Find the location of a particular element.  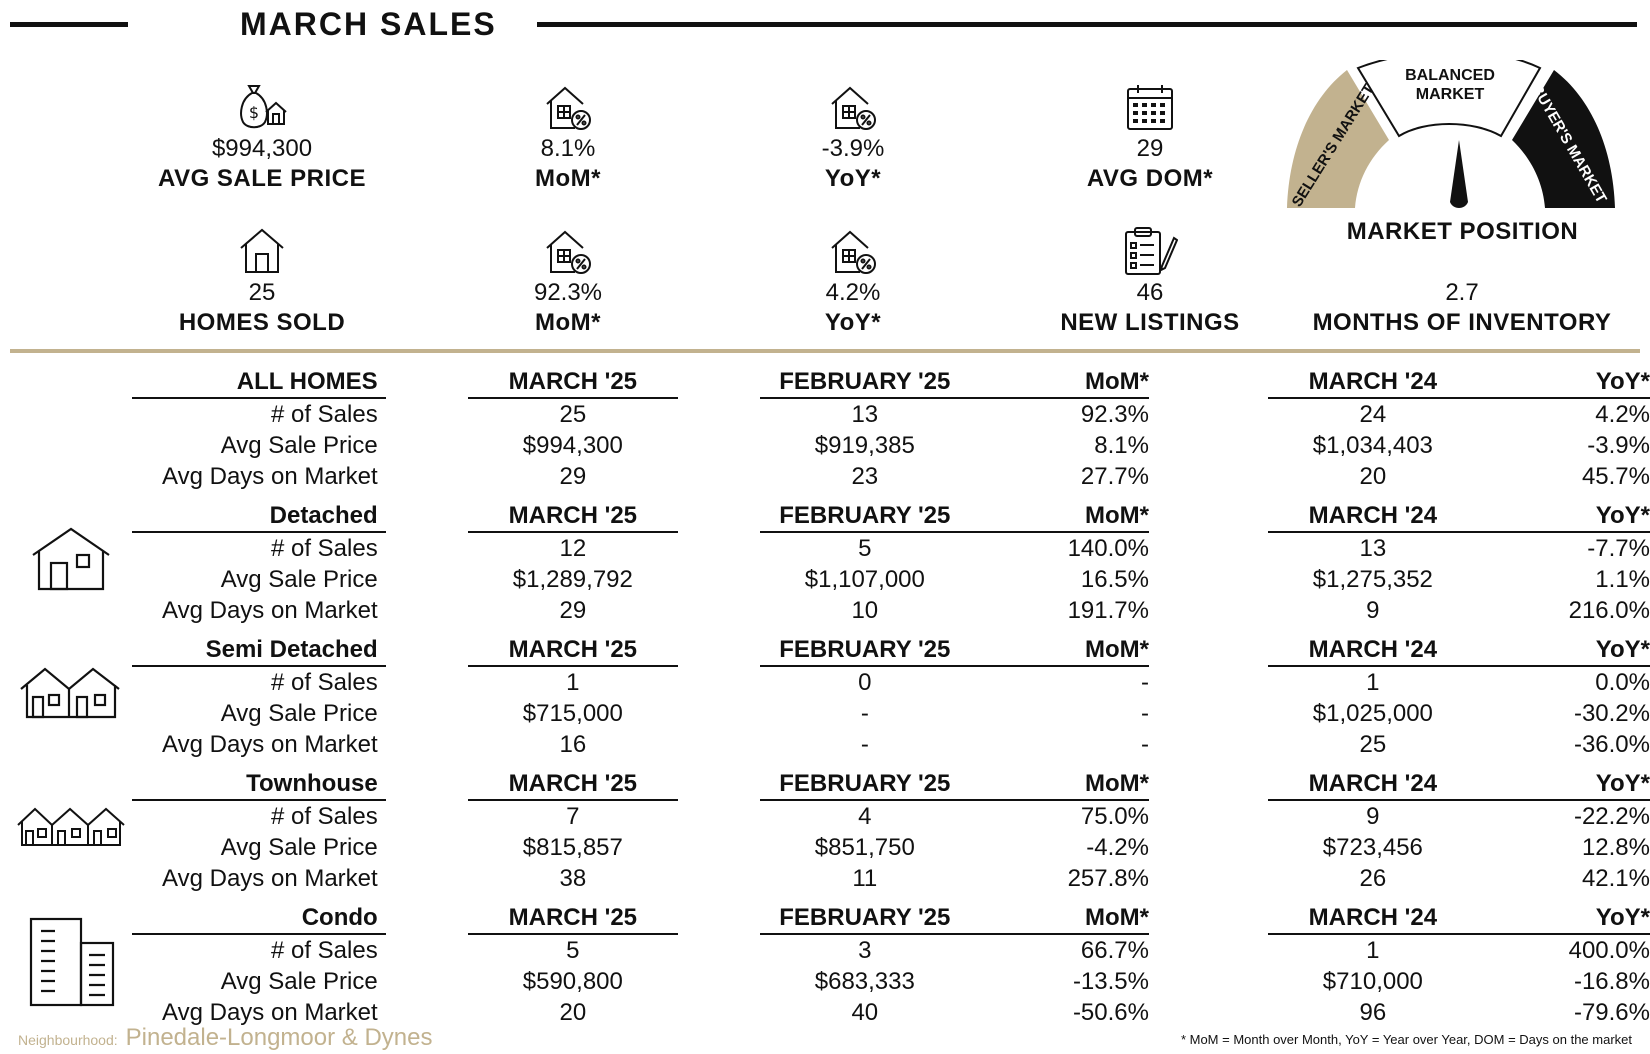

cell-mom: 75.0% is located at coordinates (1114, 816).